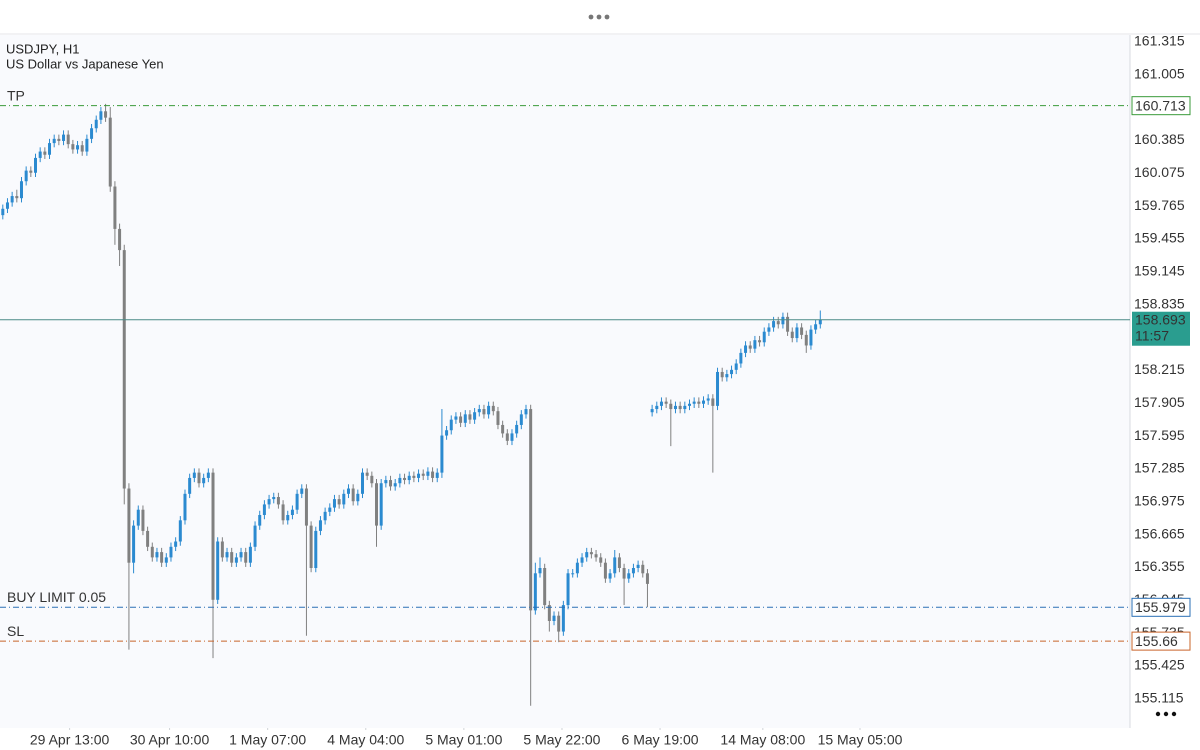  What do you see at coordinates (267, 740) in the screenshot?
I see `x-tick-label: 1 May 07:00` at bounding box center [267, 740].